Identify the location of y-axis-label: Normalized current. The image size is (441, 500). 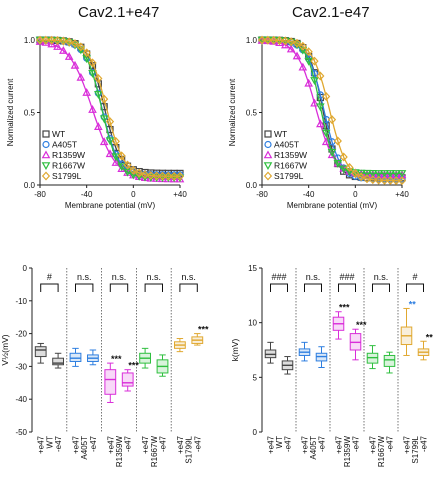
(232, 112).